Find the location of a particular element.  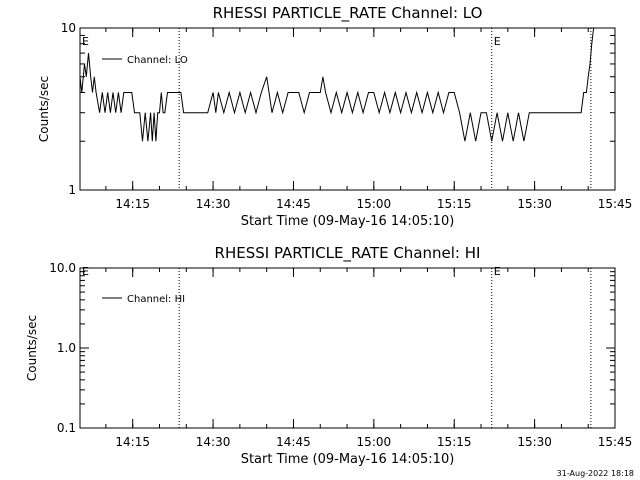

chart-title: RHESSI PARTICLE_RATE Channel: HI is located at coordinates (348, 253).